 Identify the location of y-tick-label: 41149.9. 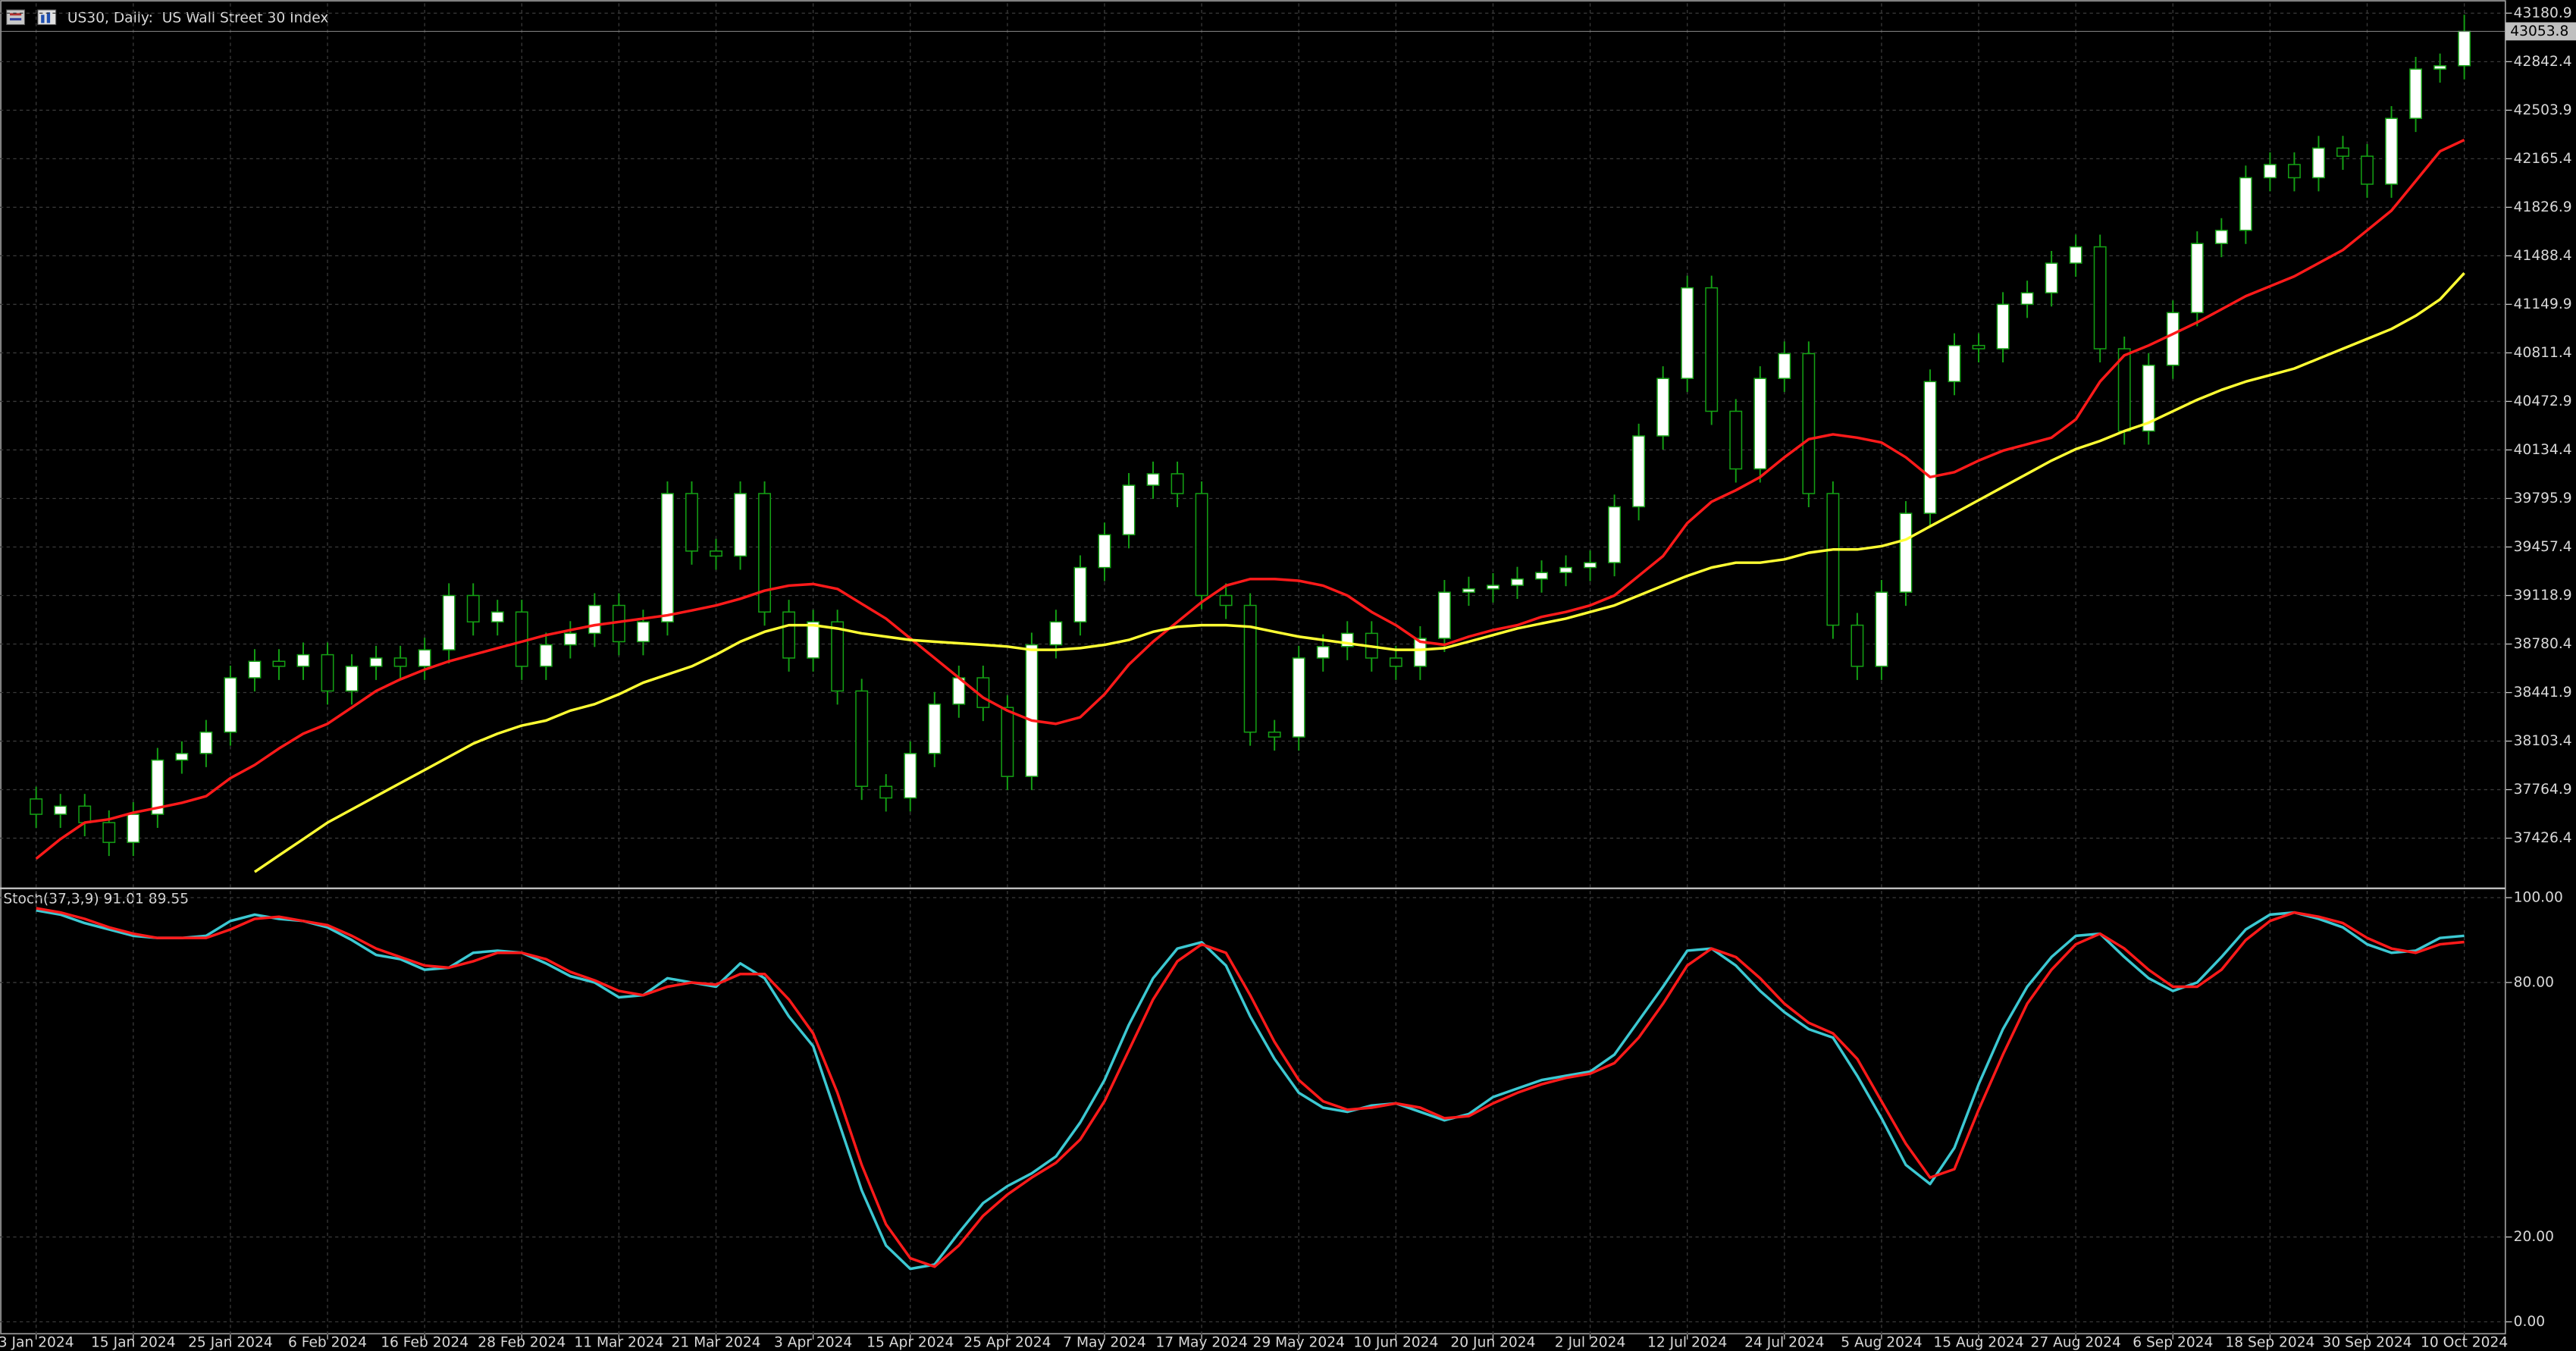
(2543, 304).